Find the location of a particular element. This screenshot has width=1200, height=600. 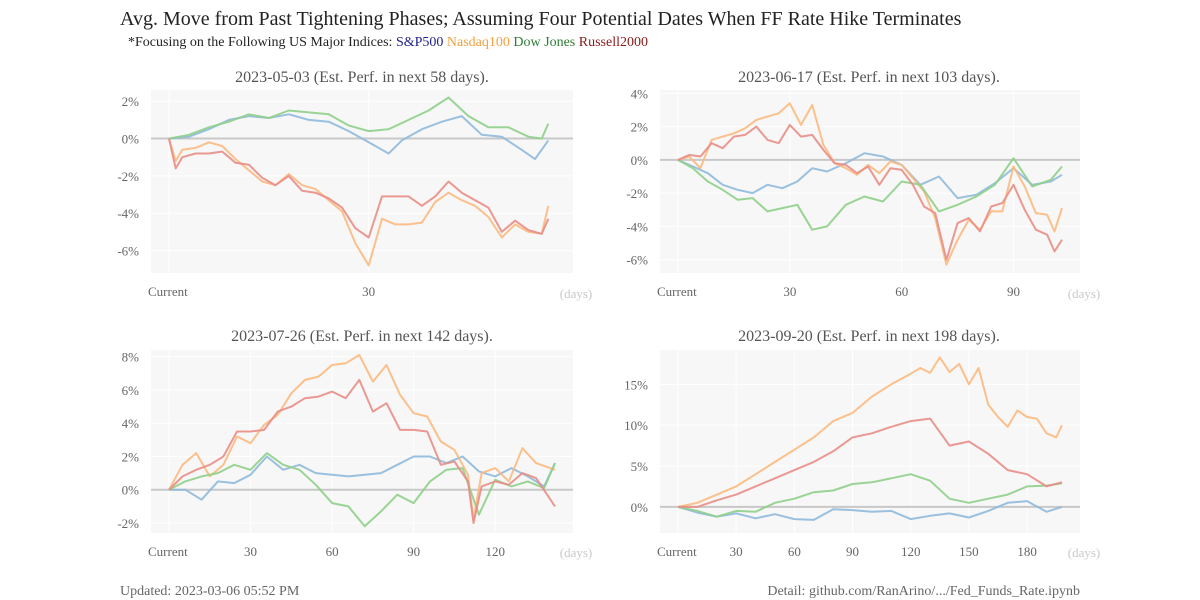

index-label-nasdaq100: Nasdaq100 is located at coordinates (478, 42).